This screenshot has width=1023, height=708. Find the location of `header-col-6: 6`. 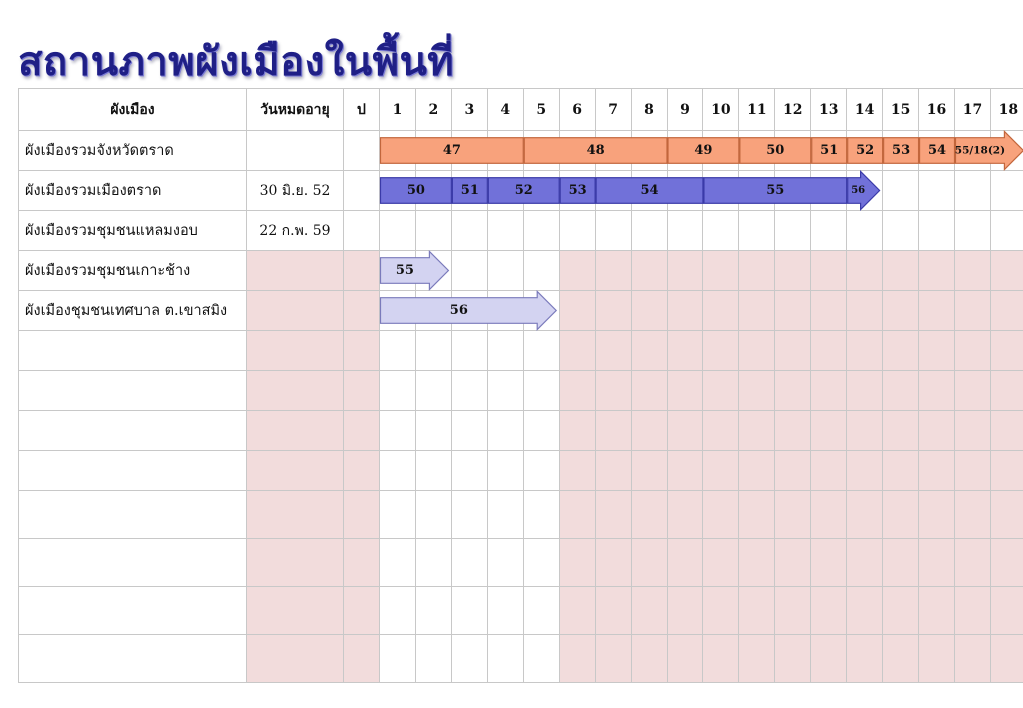

header-col-6: 6 is located at coordinates (577, 109).